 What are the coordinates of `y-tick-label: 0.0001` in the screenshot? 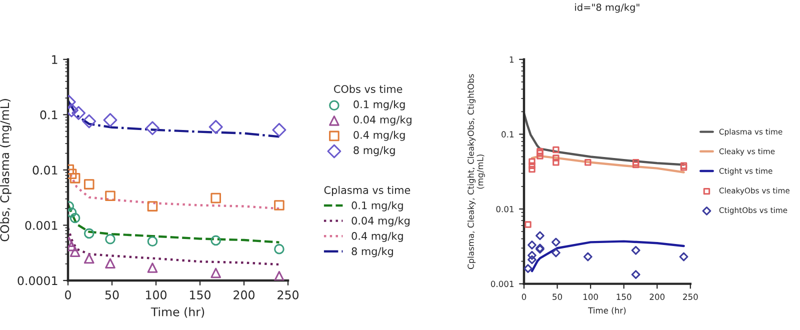 It's located at (38, 281).